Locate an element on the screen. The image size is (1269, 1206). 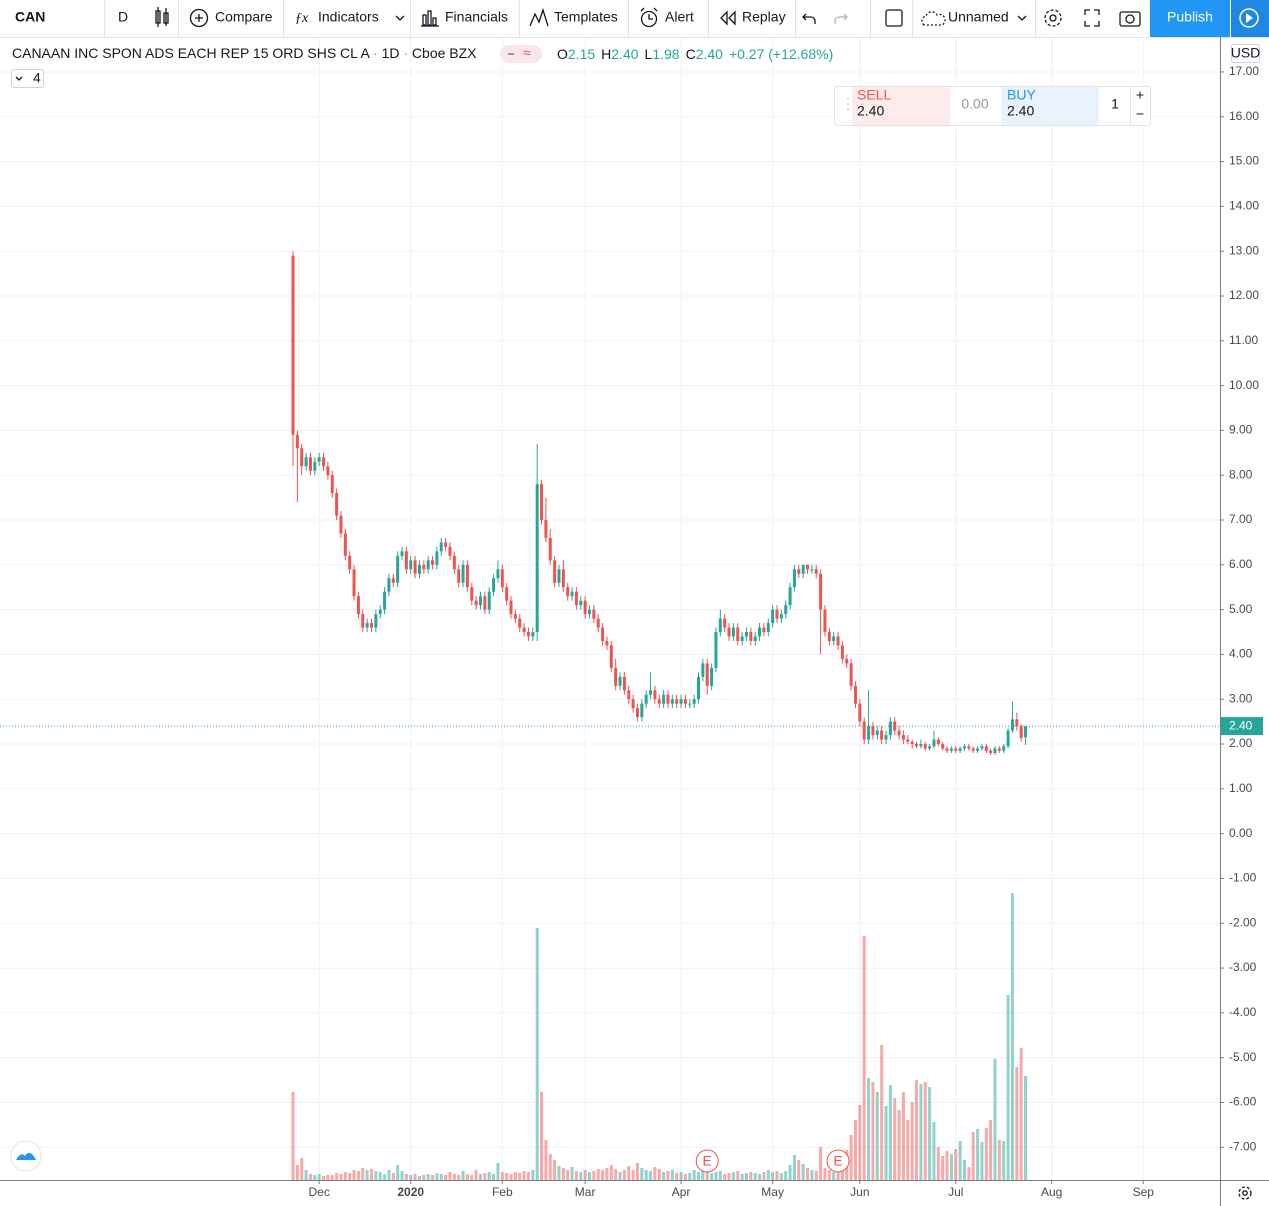
financials-button: Financials is located at coordinates (476, 17).